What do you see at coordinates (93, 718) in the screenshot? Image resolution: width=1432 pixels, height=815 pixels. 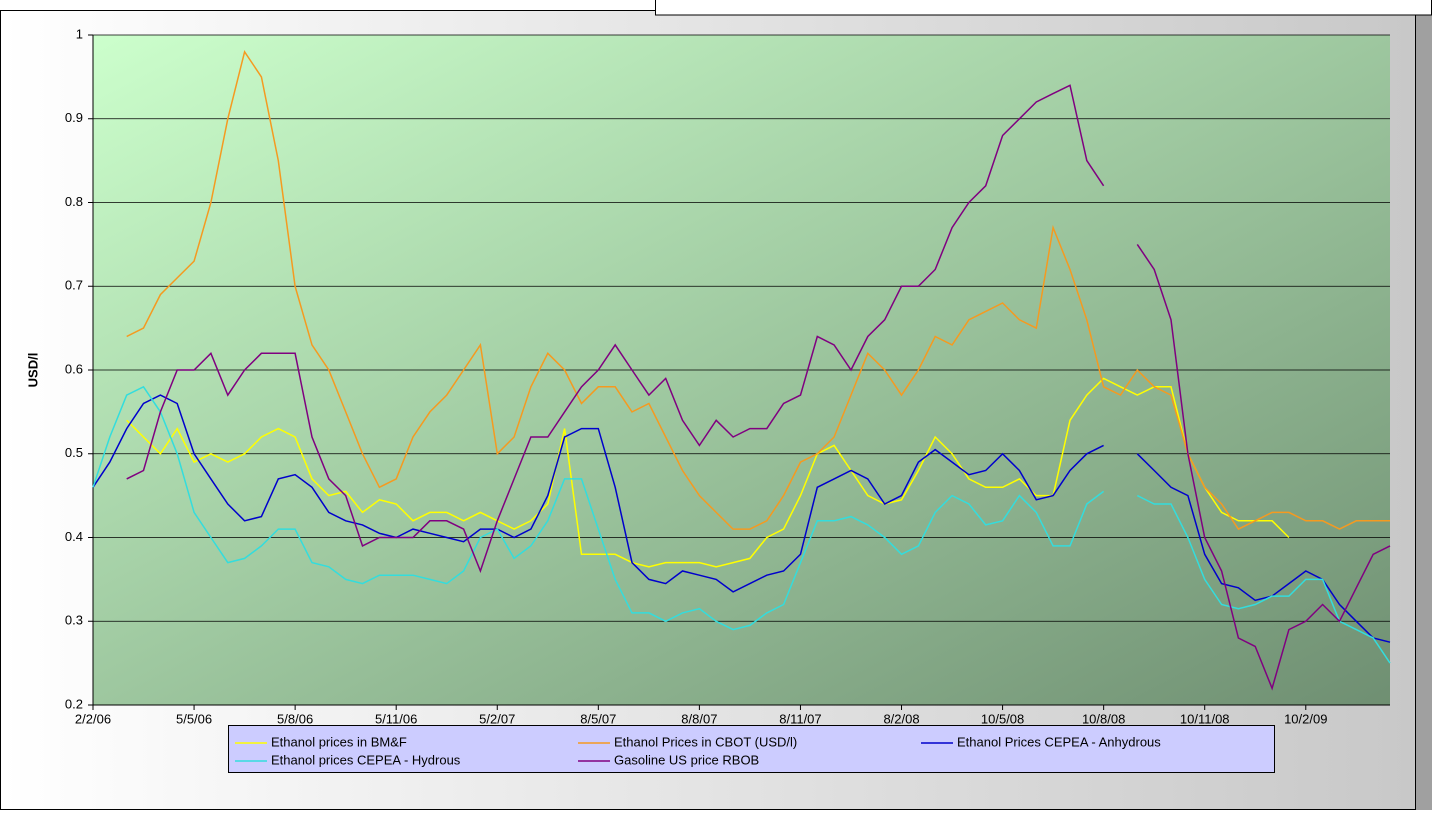 I see `x-tick-label: 2/2/06` at bounding box center [93, 718].